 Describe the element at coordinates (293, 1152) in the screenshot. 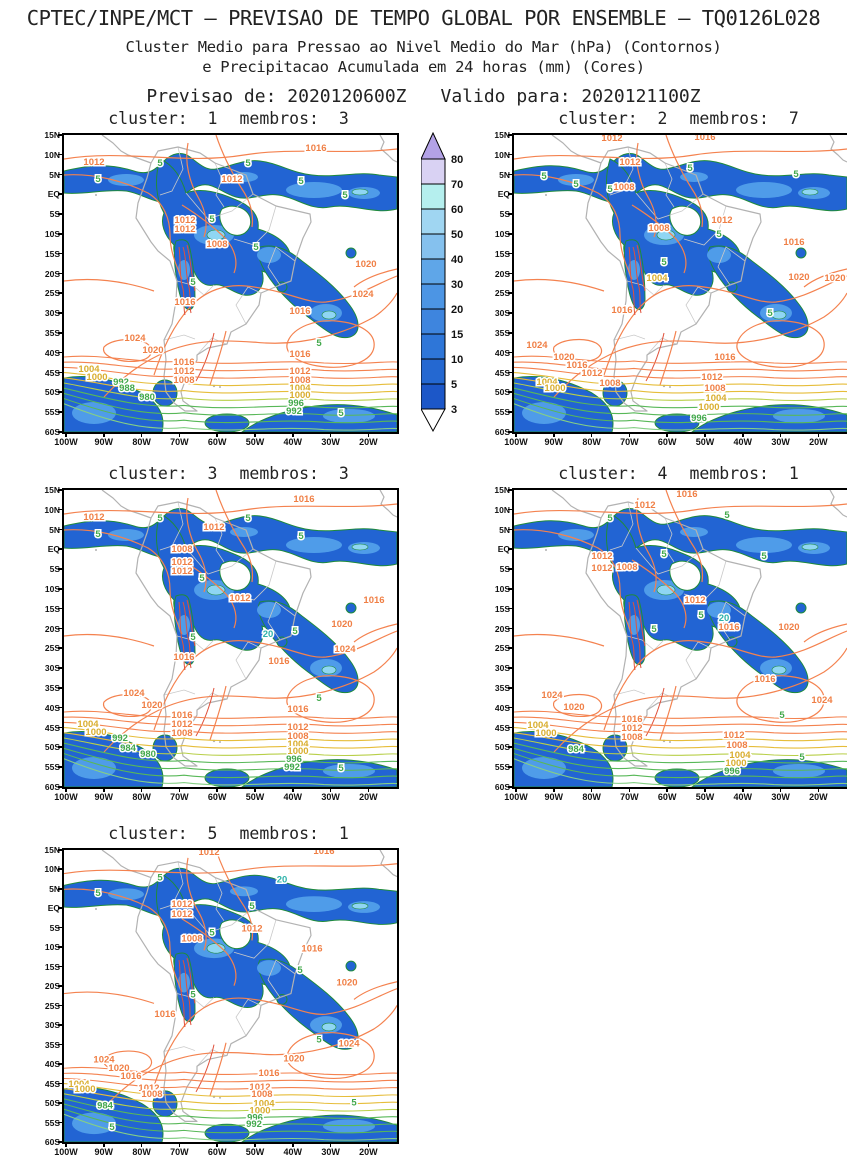

I see `lon-tick-label: 40W` at that location.